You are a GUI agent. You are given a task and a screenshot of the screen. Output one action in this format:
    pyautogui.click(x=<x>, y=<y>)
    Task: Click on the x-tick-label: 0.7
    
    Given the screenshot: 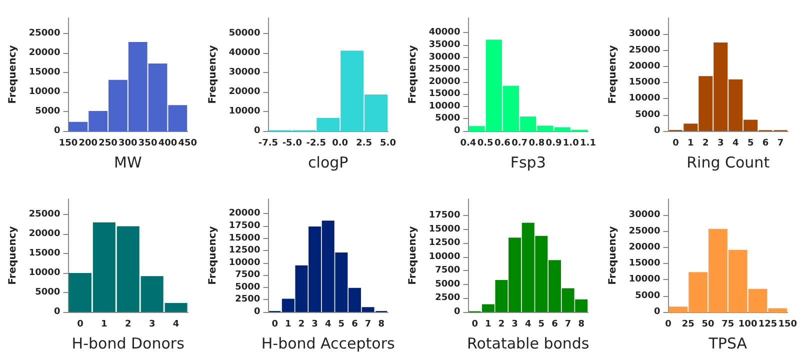 What is the action you would take?
    pyautogui.click(x=520, y=143)
    